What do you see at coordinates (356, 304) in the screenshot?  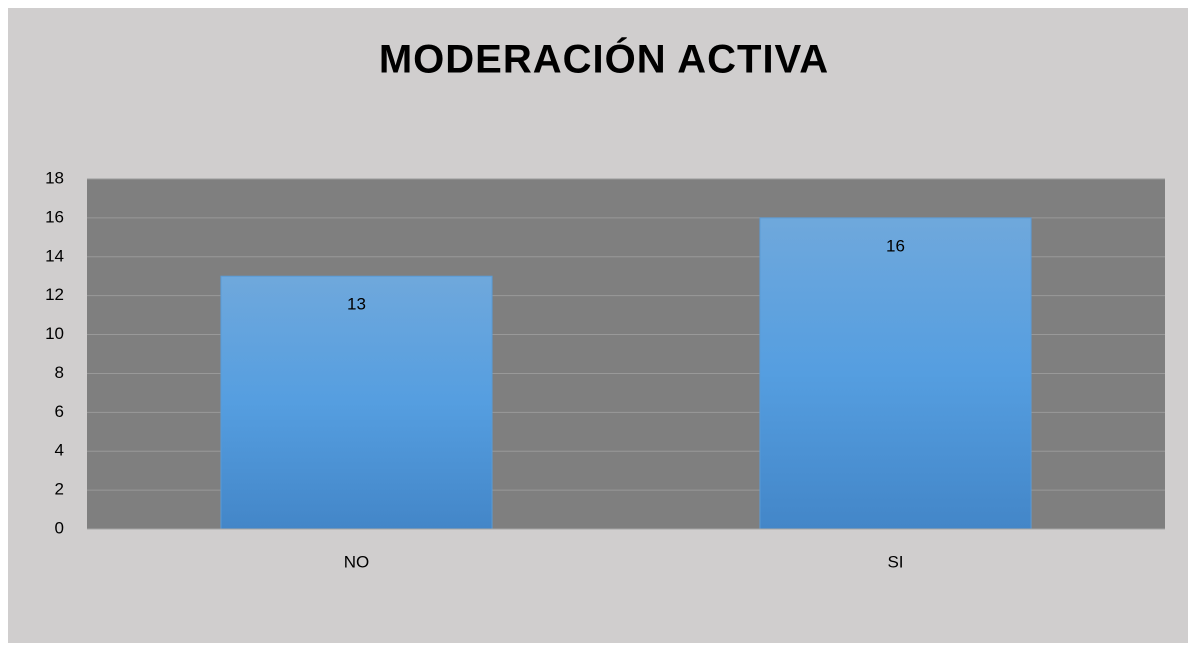 I see `data-label: 13` at bounding box center [356, 304].